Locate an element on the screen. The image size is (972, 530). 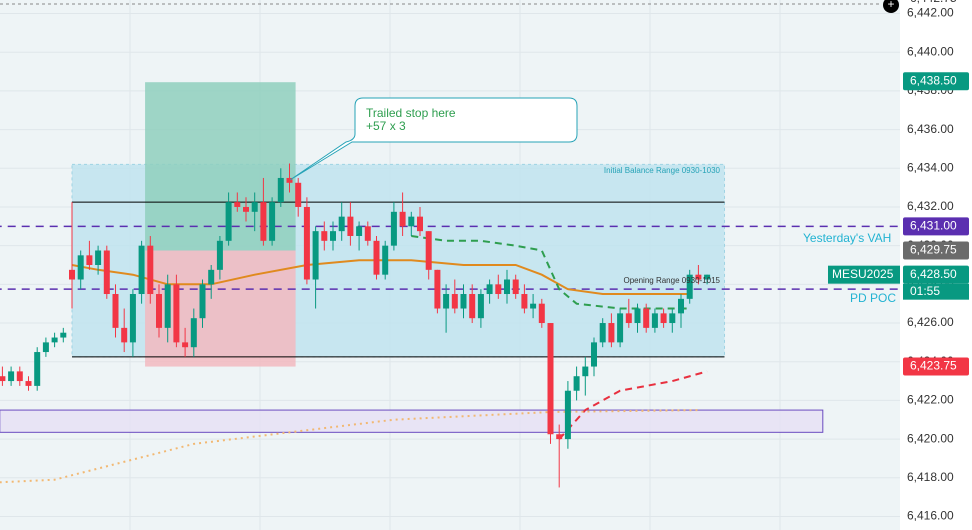
y-tick-label: 6,420.00 is located at coordinates (930, 438).